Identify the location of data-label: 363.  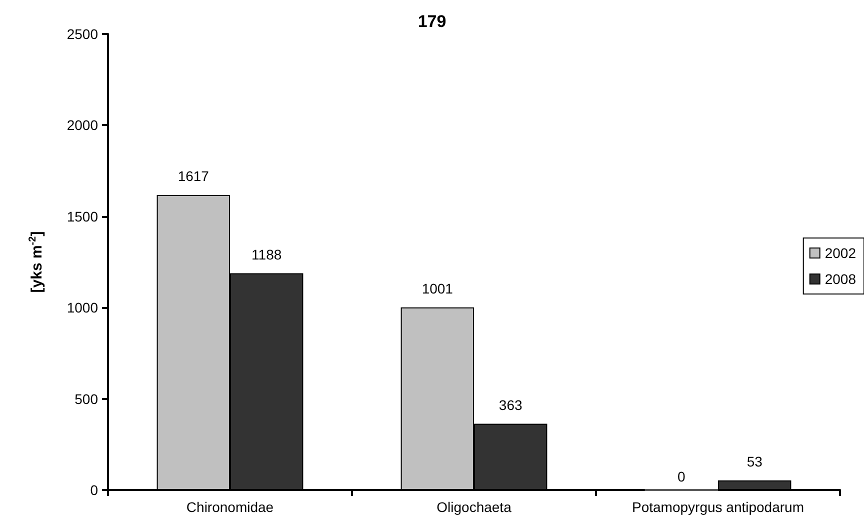
(510, 404).